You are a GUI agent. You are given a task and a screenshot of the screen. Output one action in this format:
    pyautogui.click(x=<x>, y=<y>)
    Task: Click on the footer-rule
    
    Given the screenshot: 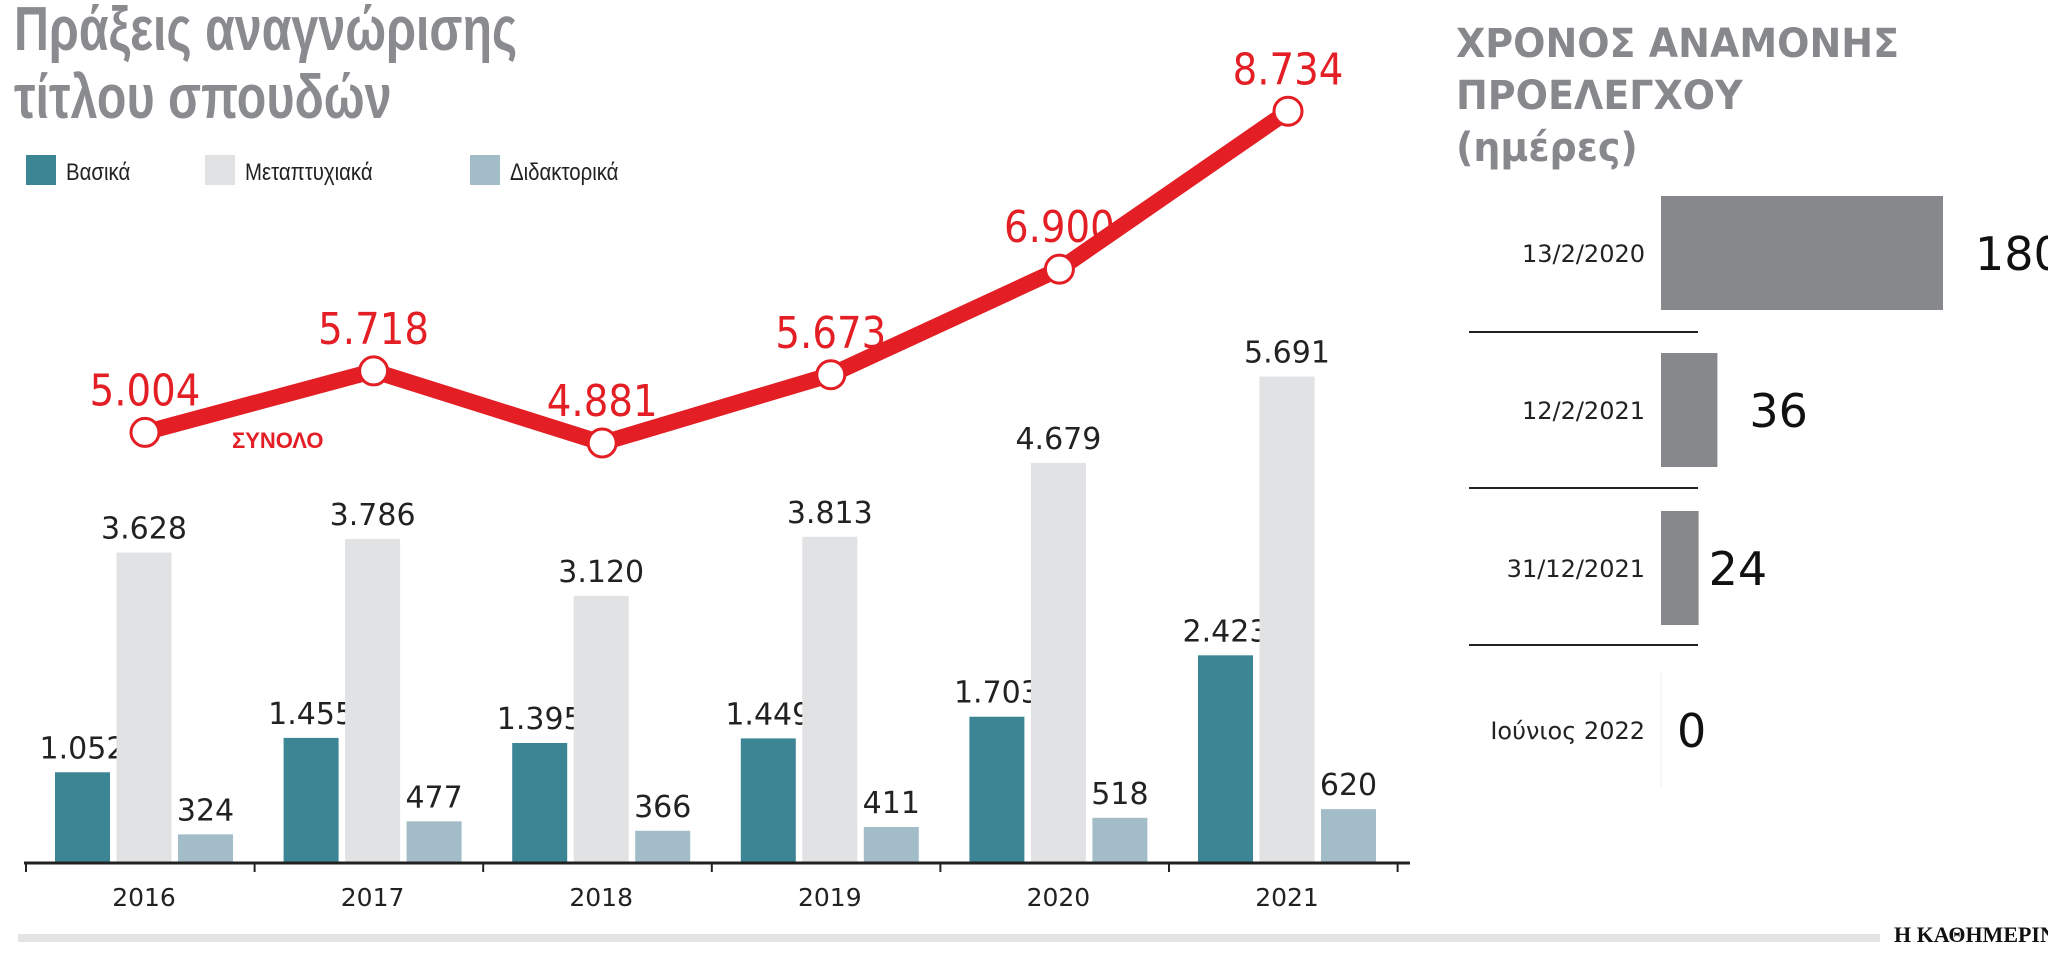 What is the action you would take?
    pyautogui.click(x=949, y=938)
    